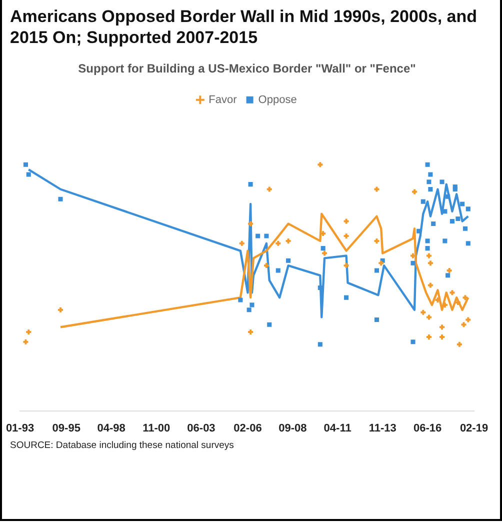 This screenshot has width=502, height=523. What do you see at coordinates (20, 428) in the screenshot?
I see `x-tick-label: 01-93` at bounding box center [20, 428].